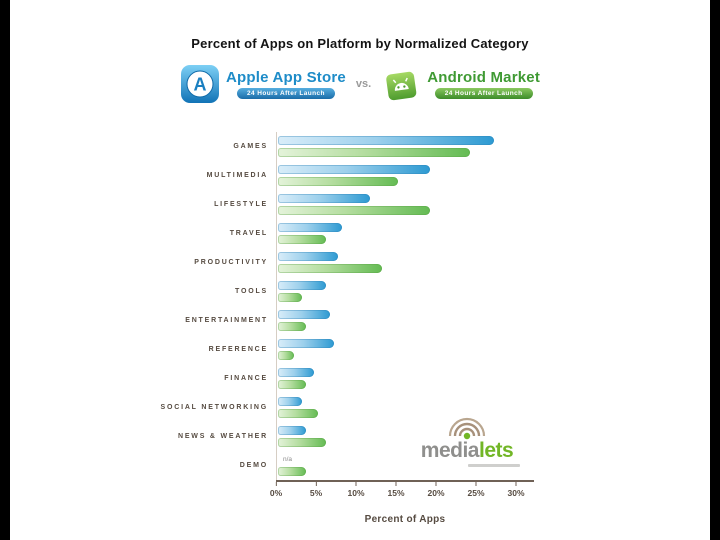 The width and height of the screenshot is (720, 540). Describe the element at coordinates (251, 291) in the screenshot. I see `category-label: TOOLS` at that location.